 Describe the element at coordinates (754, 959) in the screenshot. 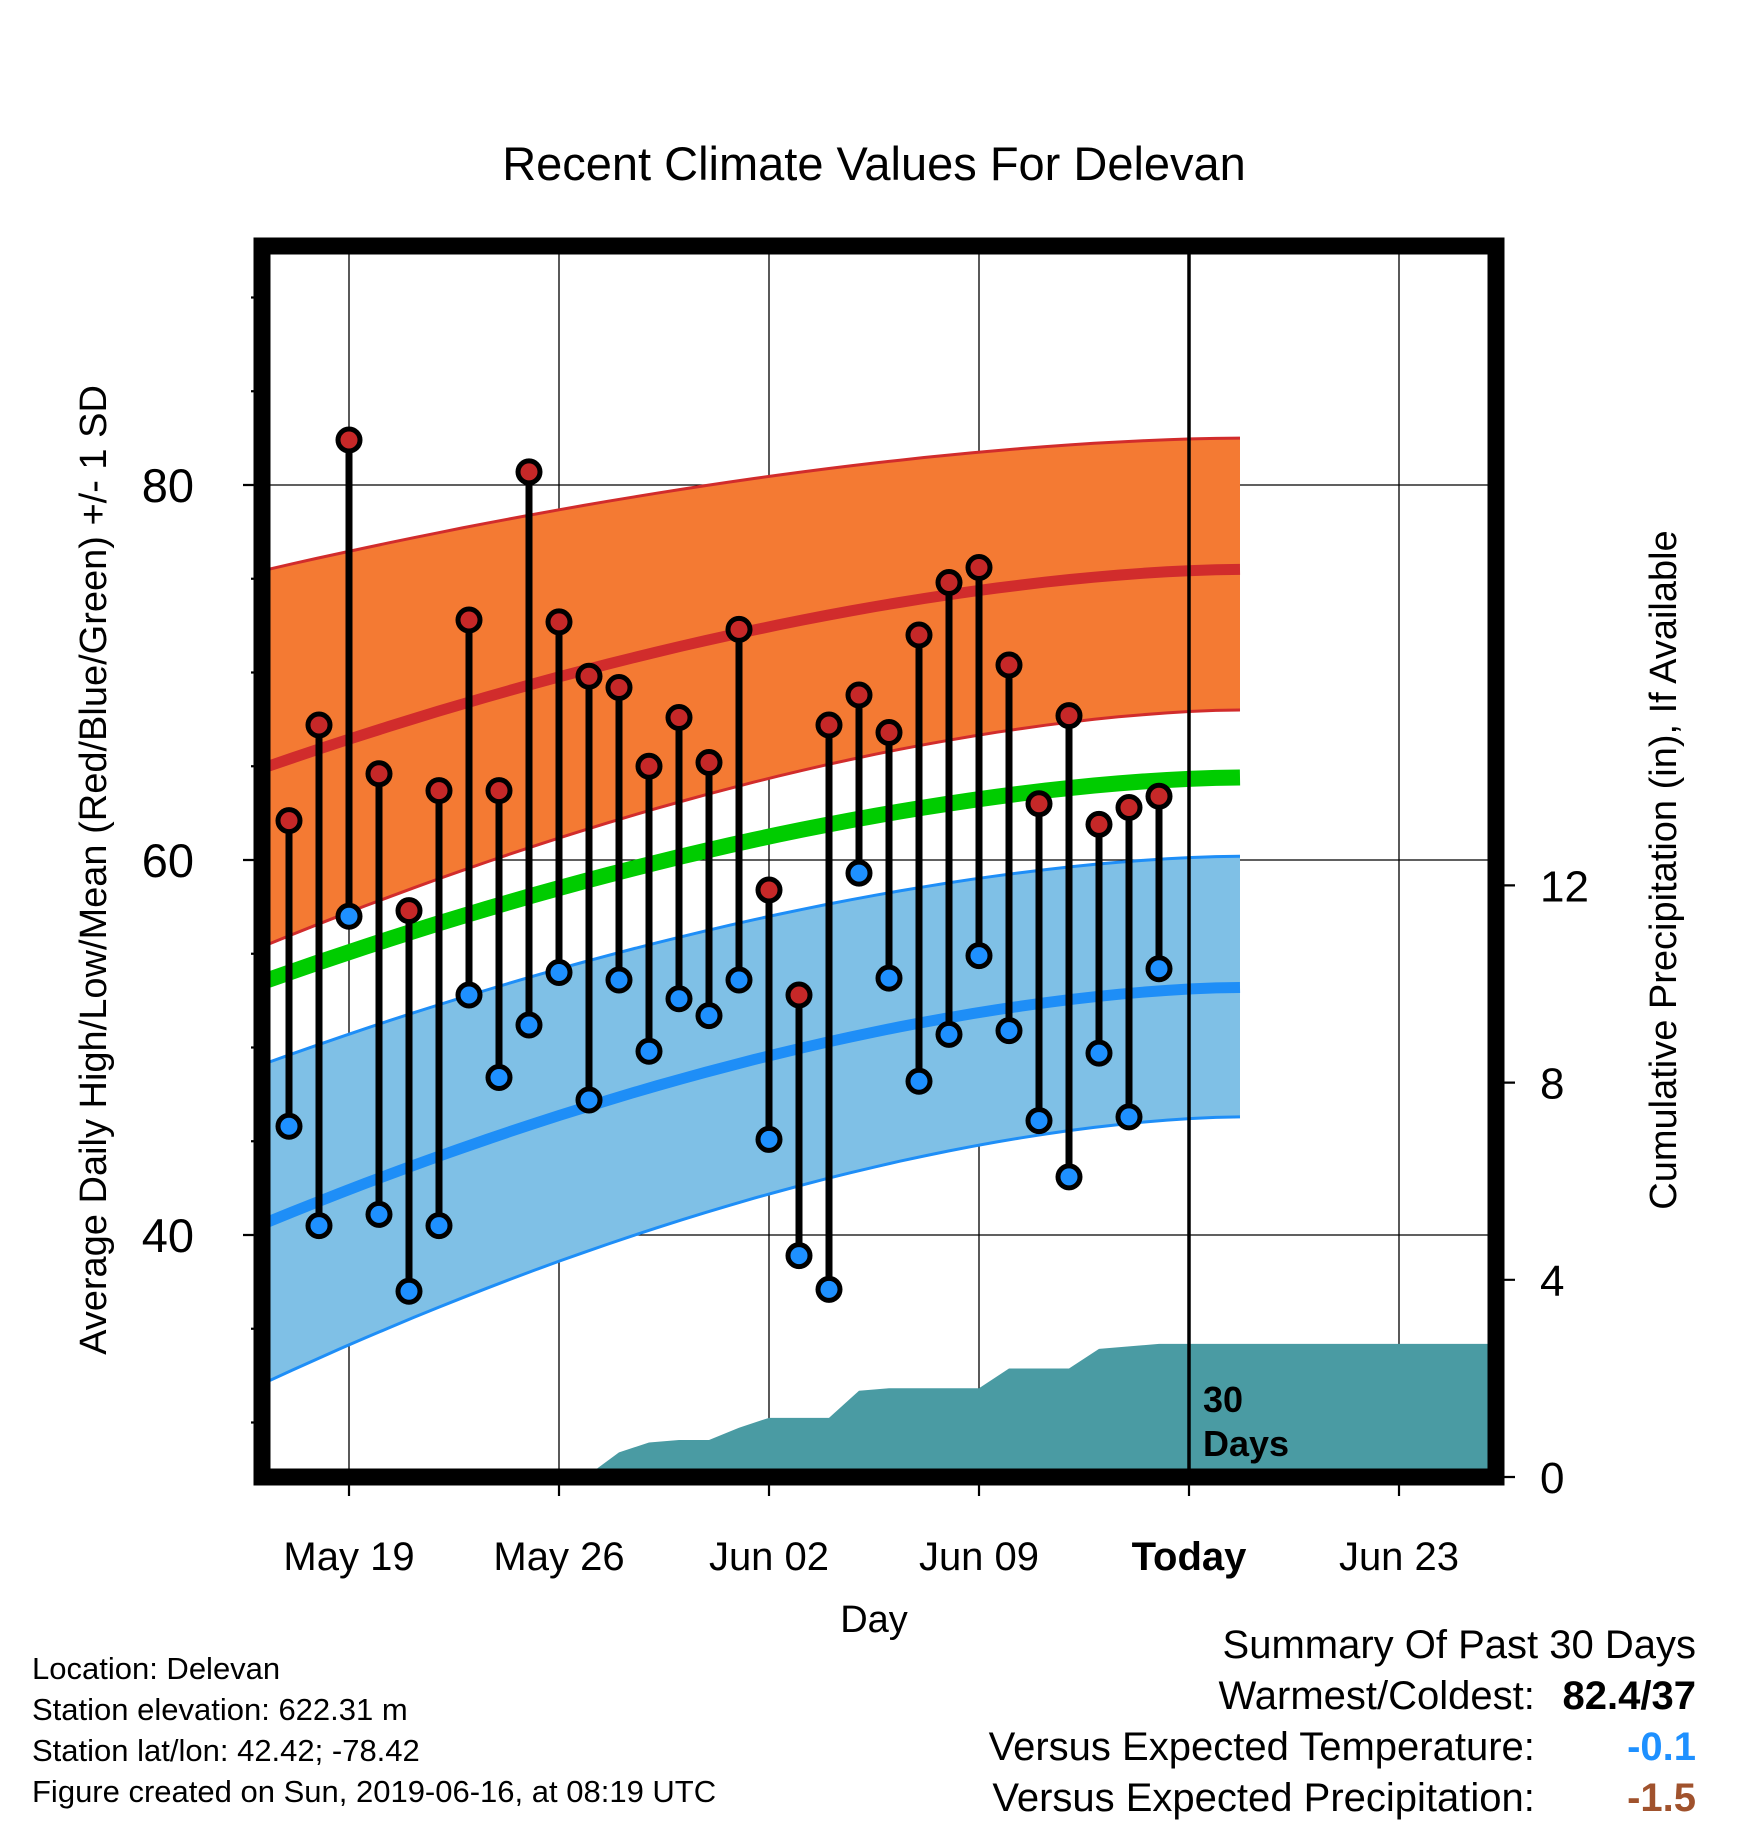

I see `normal-low-upper-line` at that location.